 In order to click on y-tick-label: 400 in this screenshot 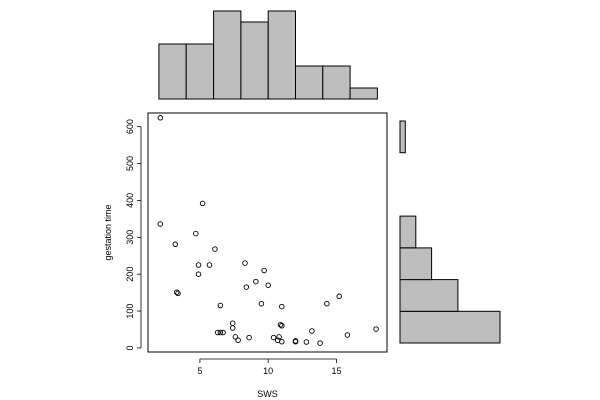, I will do `click(130, 200)`.